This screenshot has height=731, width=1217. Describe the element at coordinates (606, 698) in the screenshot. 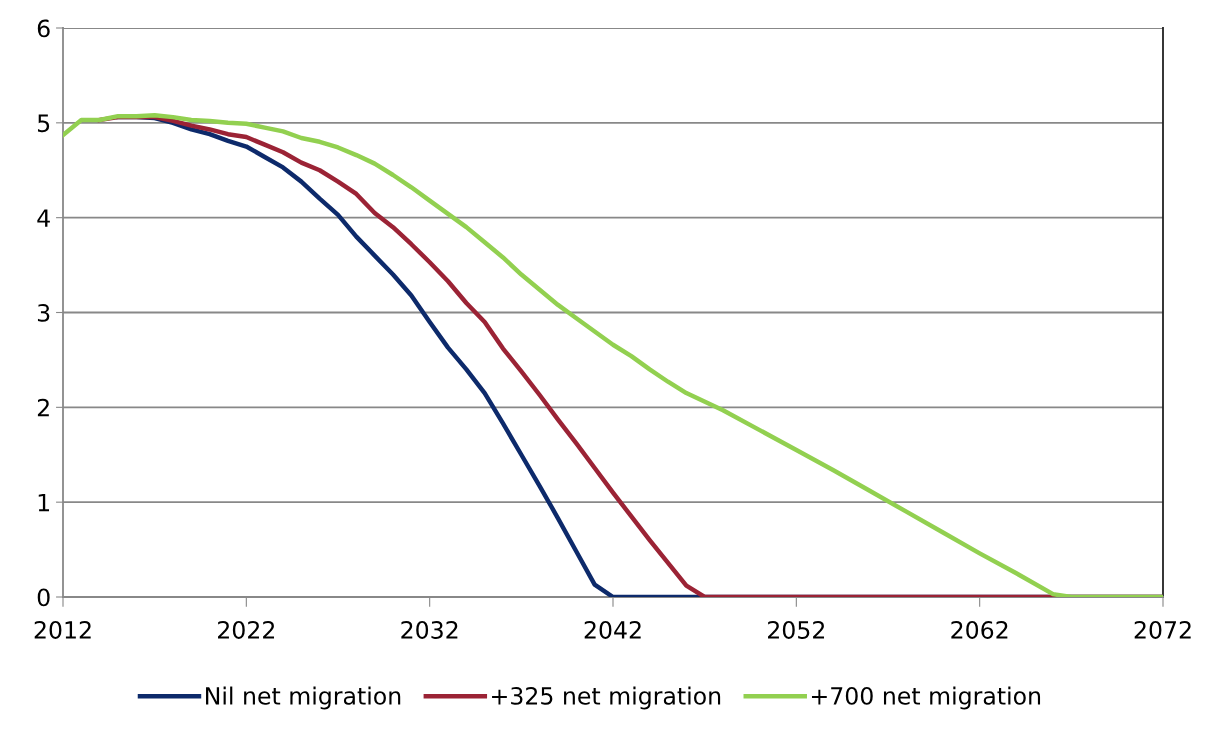

I see `legend-label: +325 net migration` at that location.